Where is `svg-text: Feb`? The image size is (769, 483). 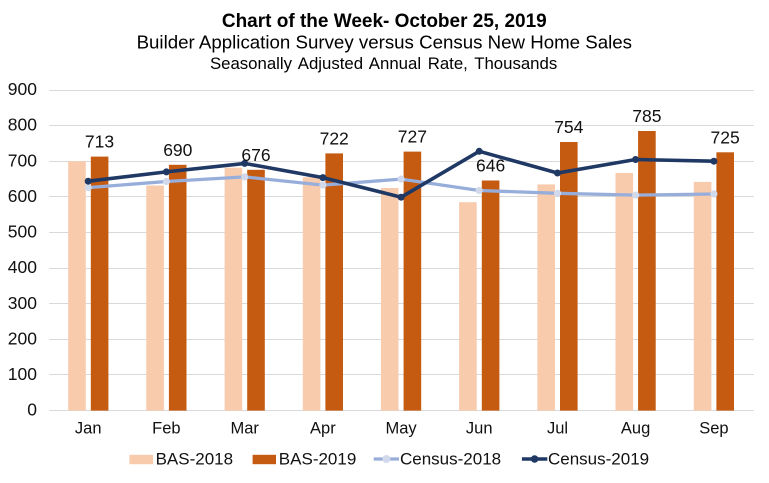 svg-text: Feb is located at coordinates (166, 429).